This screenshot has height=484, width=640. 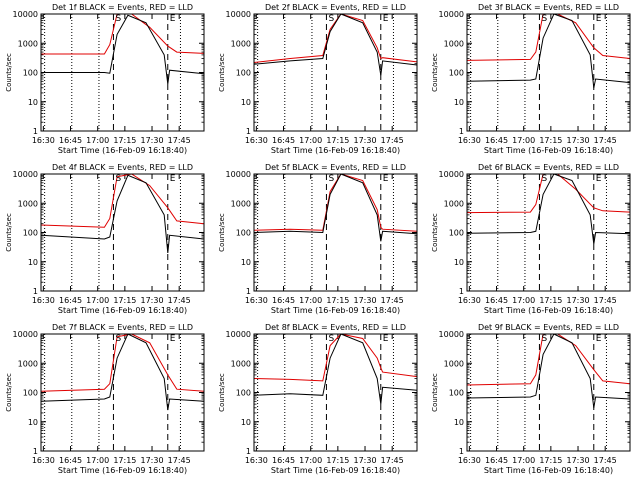 I want to click on panel-title: Det 6f BLACK = Events, RED = LLD, so click(x=548, y=167).